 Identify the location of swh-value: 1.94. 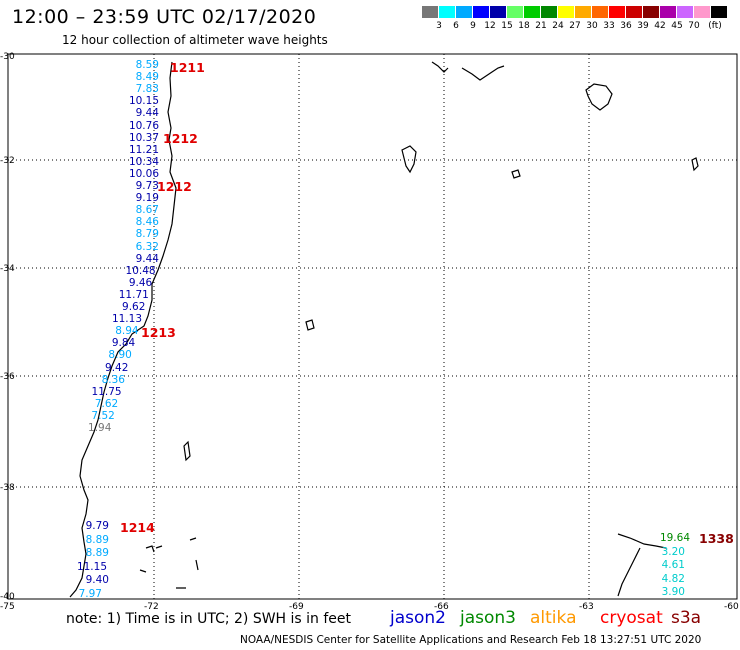
(100, 428).